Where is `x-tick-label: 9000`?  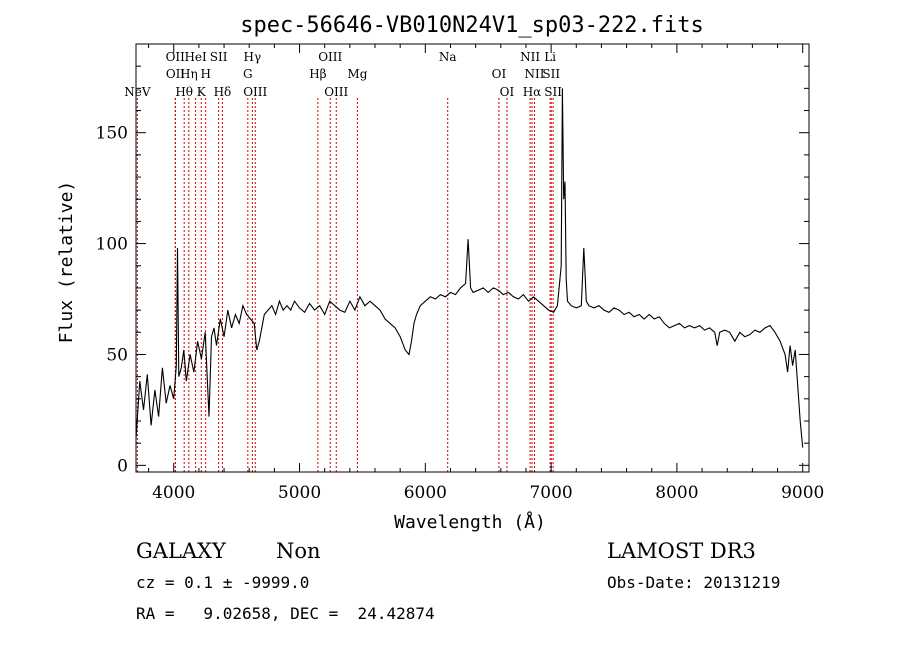
x-tick-label: 9000 is located at coordinates (802, 493).